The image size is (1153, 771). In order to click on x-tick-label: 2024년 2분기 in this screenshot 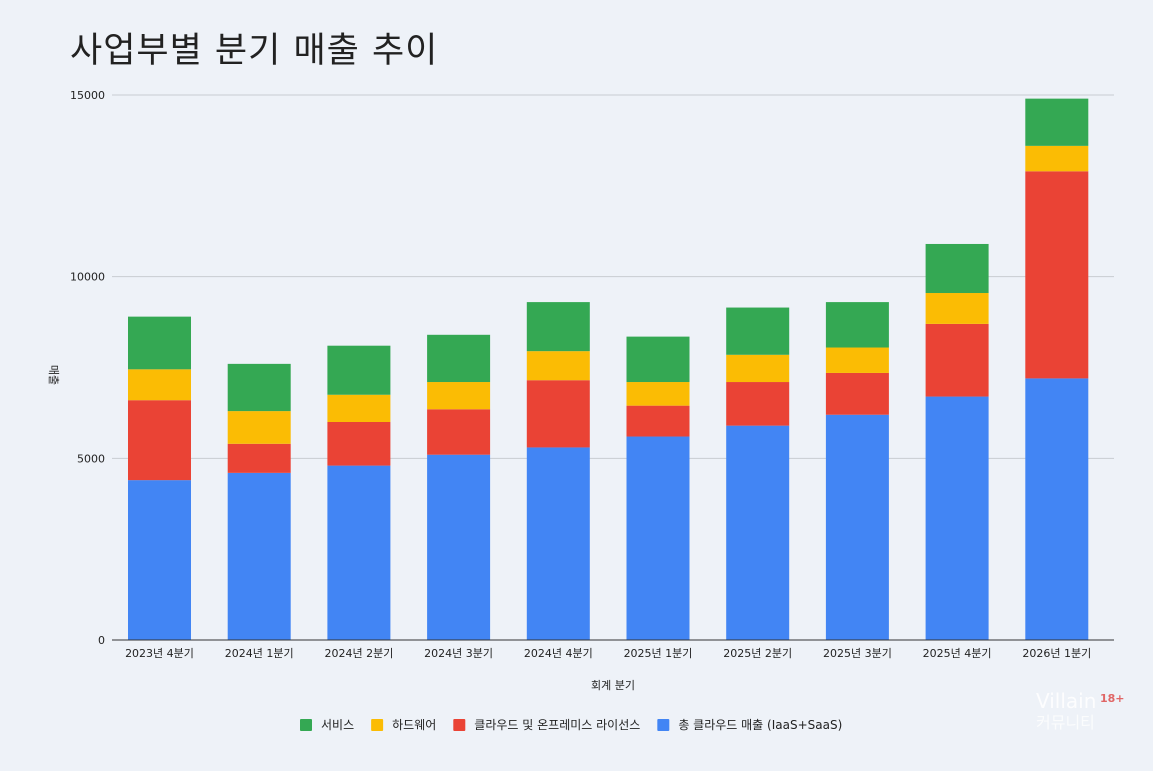, I will do `click(358, 653)`.